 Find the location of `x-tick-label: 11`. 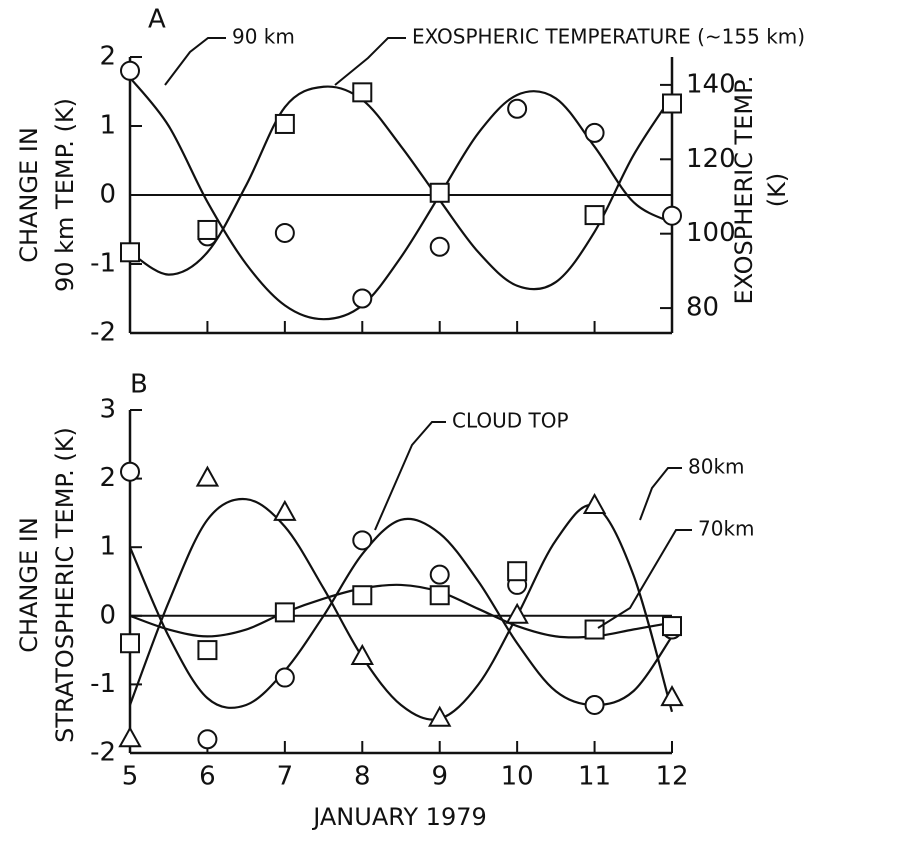

x-tick-label: 11 is located at coordinates (594, 777).